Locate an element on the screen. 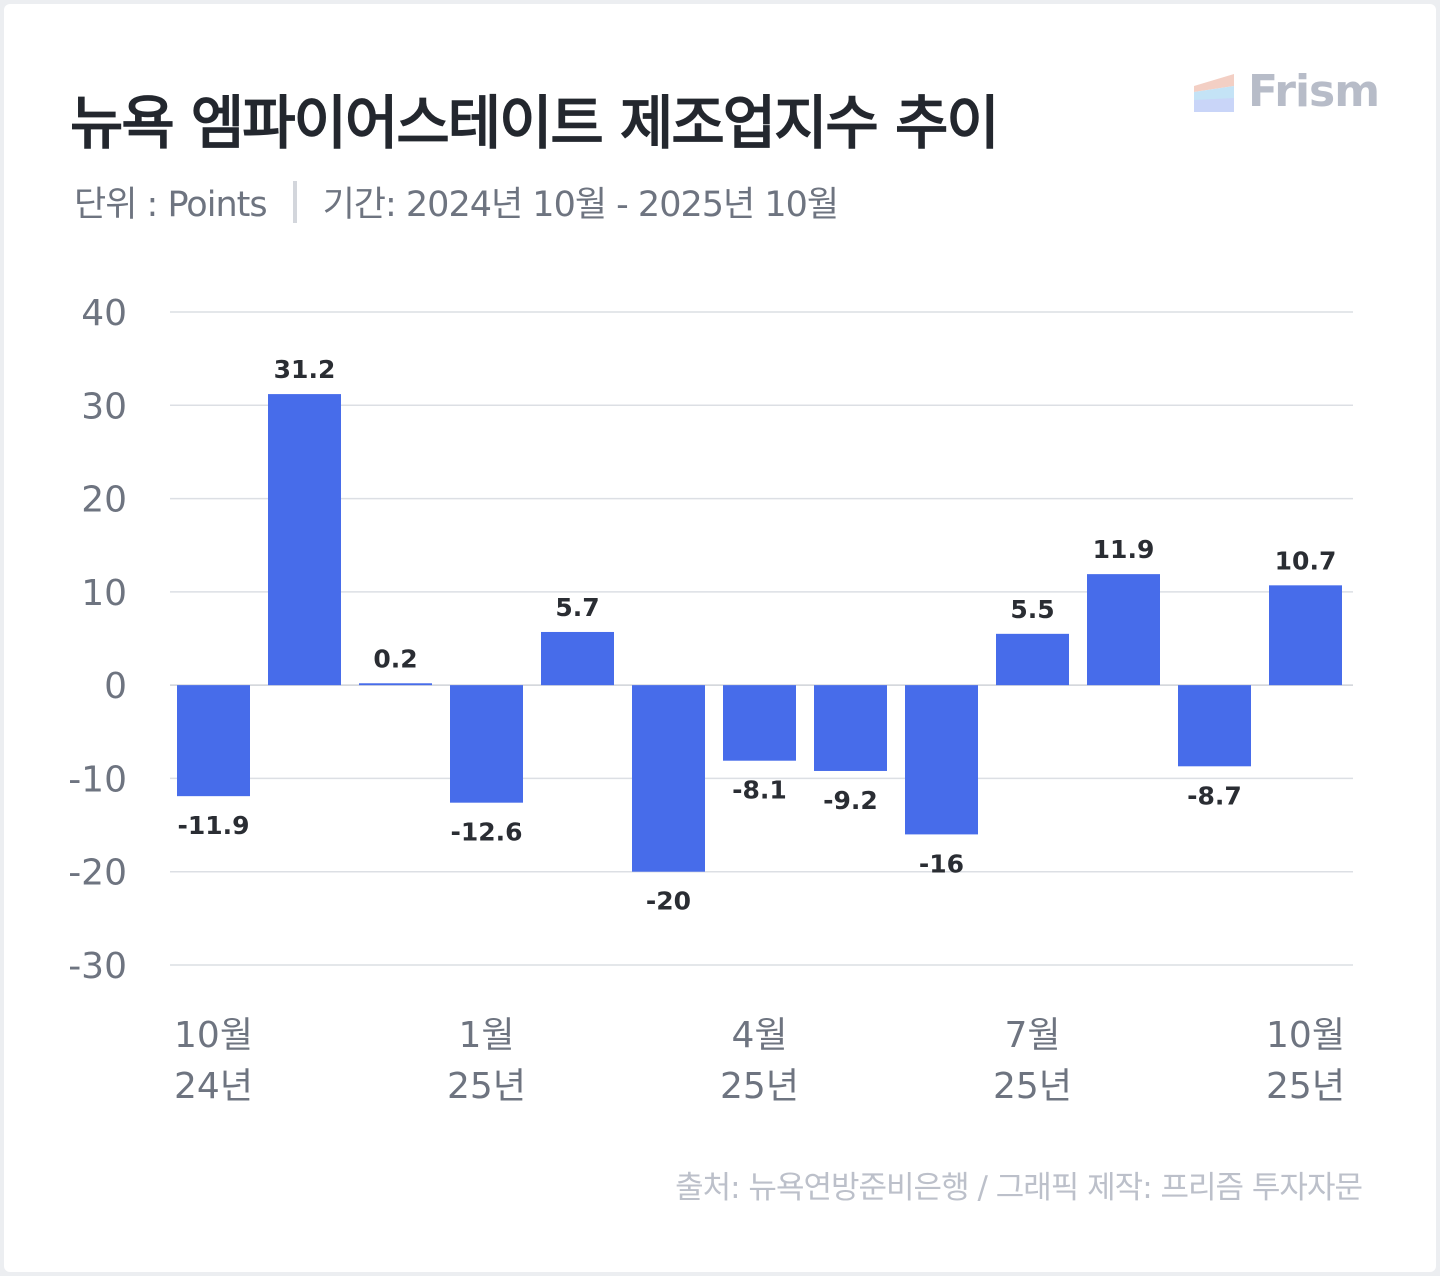  logo-text: Frism is located at coordinates (1314, 91).